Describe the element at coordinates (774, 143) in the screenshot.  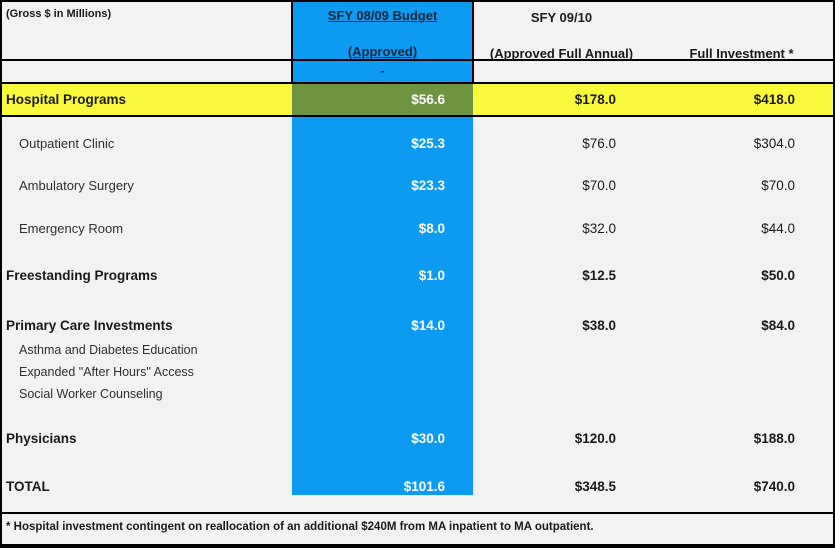
I see `full-investment-value: $304.0` at that location.